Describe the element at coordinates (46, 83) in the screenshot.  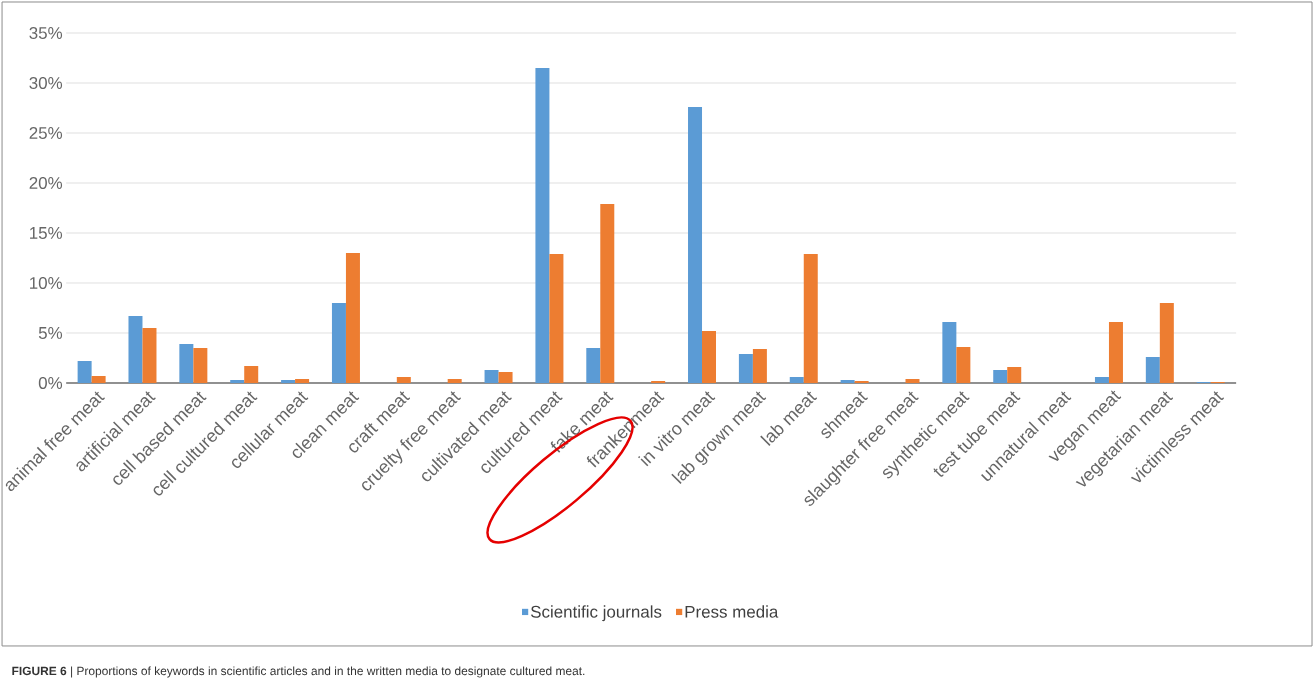
I see `y-tick-label: 30%` at that location.